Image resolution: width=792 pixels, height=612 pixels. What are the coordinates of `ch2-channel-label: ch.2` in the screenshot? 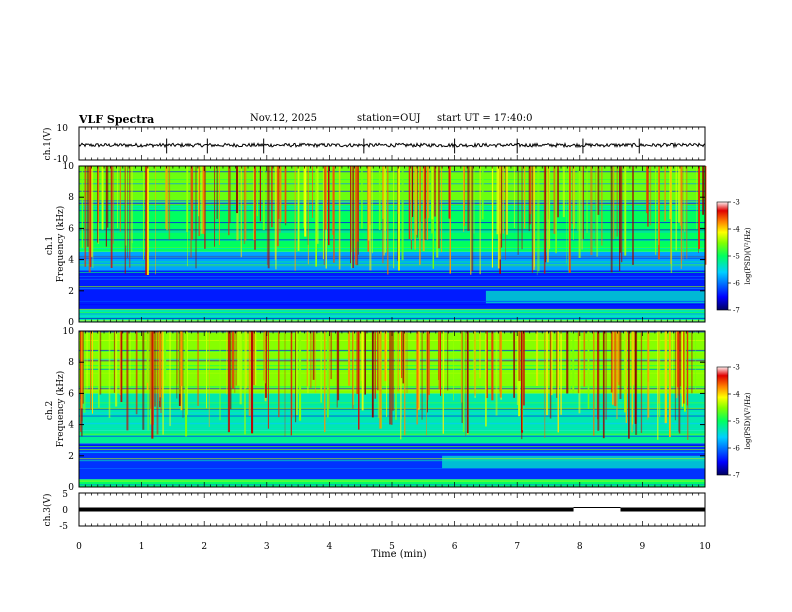 It's located at (50, 410).